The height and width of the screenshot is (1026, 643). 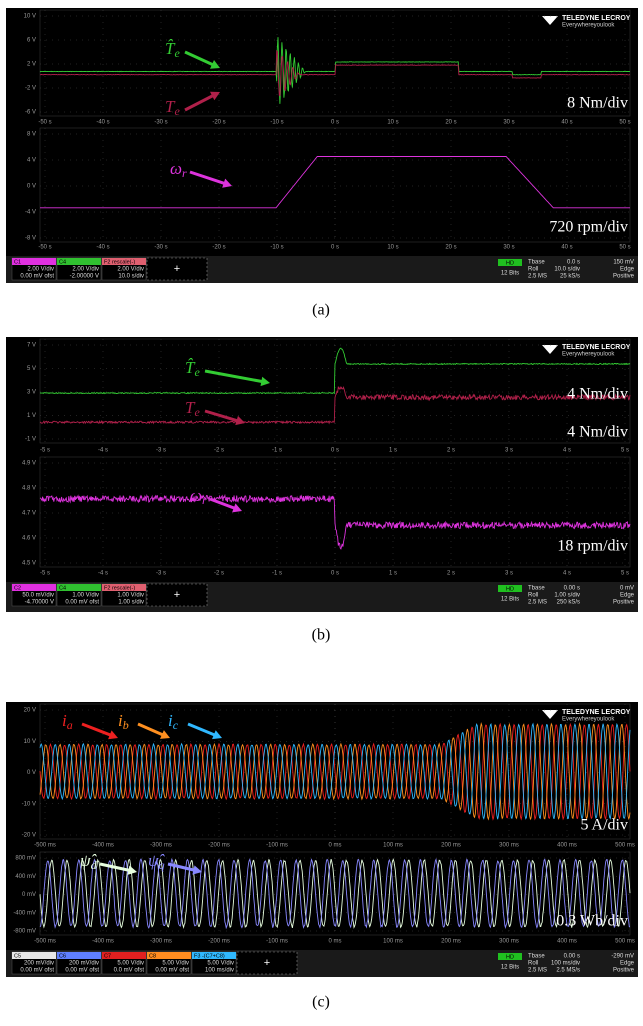 What do you see at coordinates (510, 274) in the screenshot?
I see `bit-depth: 12 Bits` at bounding box center [510, 274].